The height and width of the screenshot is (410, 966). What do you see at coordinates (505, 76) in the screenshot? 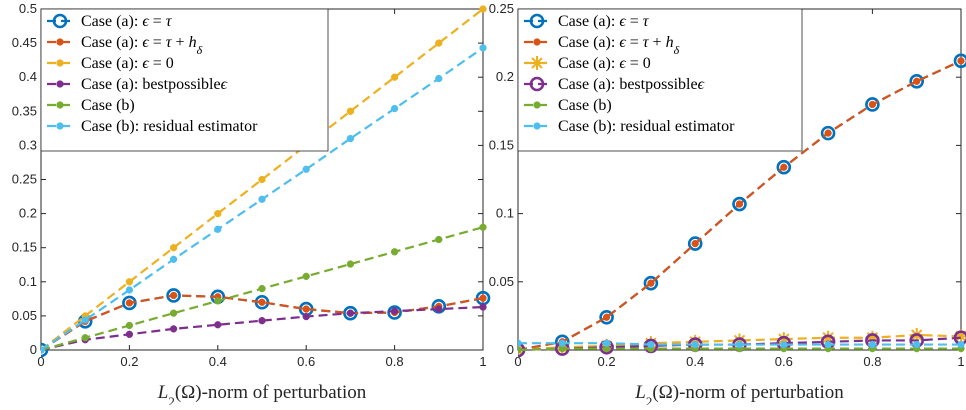
I see `y-tick-label: 0.2` at bounding box center [505, 76].